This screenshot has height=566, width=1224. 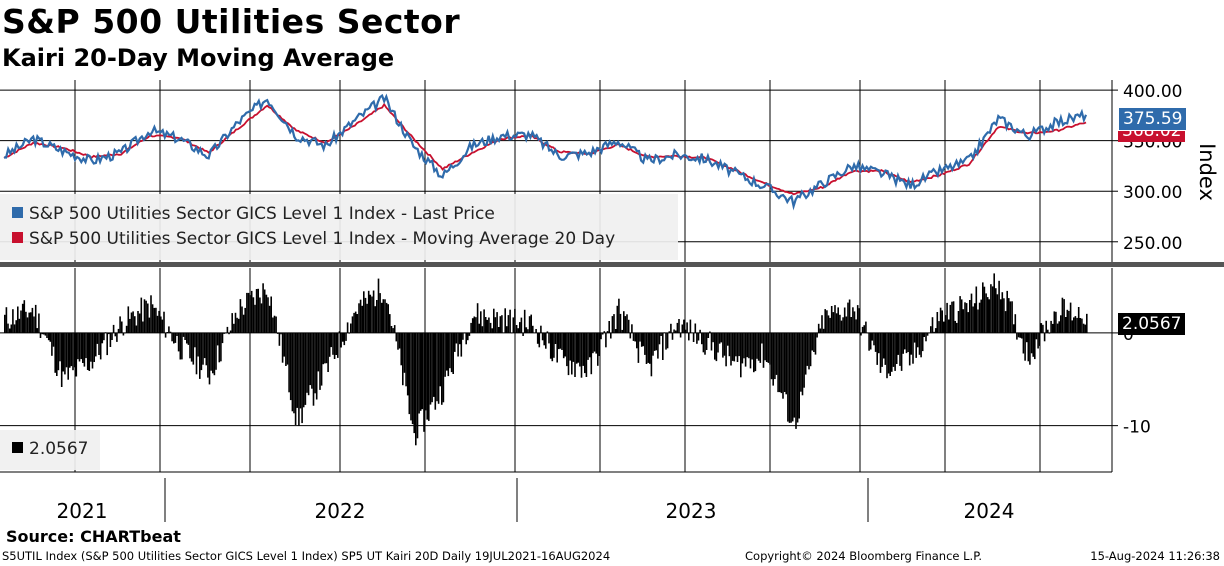 What do you see at coordinates (50, 450) in the screenshot?
I see `kairi-legend: 2.0567` at bounding box center [50, 450].